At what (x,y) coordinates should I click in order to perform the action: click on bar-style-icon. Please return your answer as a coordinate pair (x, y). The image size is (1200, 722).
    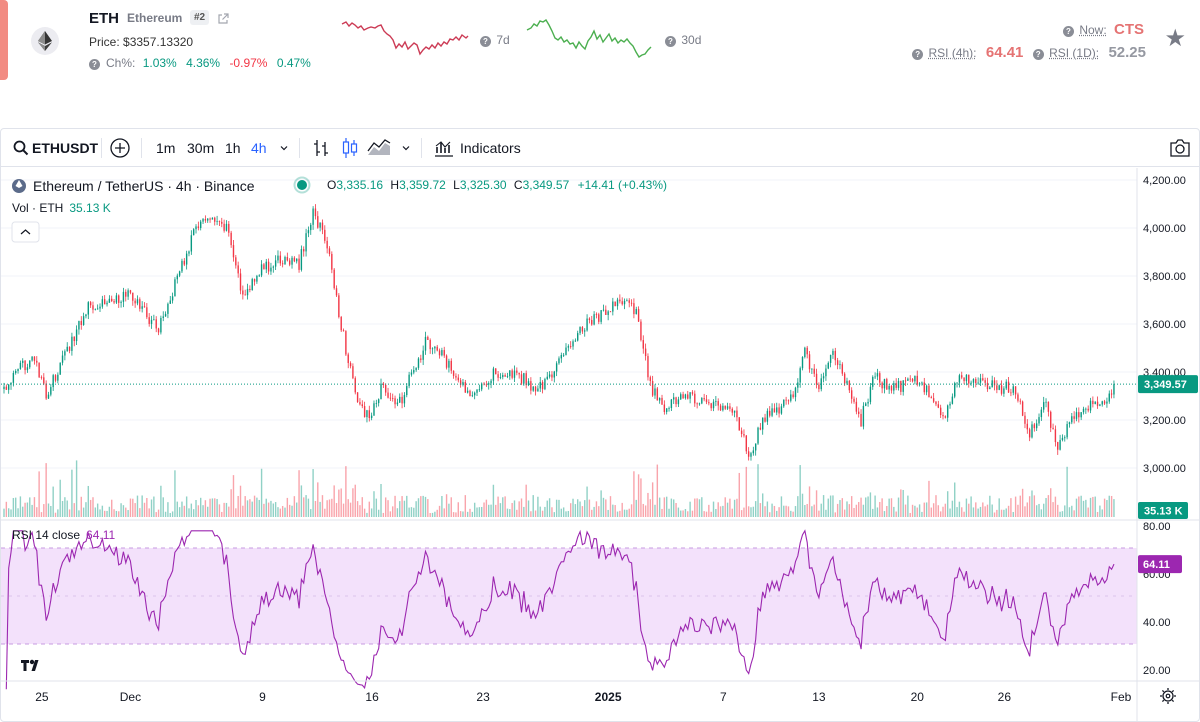
    Looking at the image, I should click on (321, 148).